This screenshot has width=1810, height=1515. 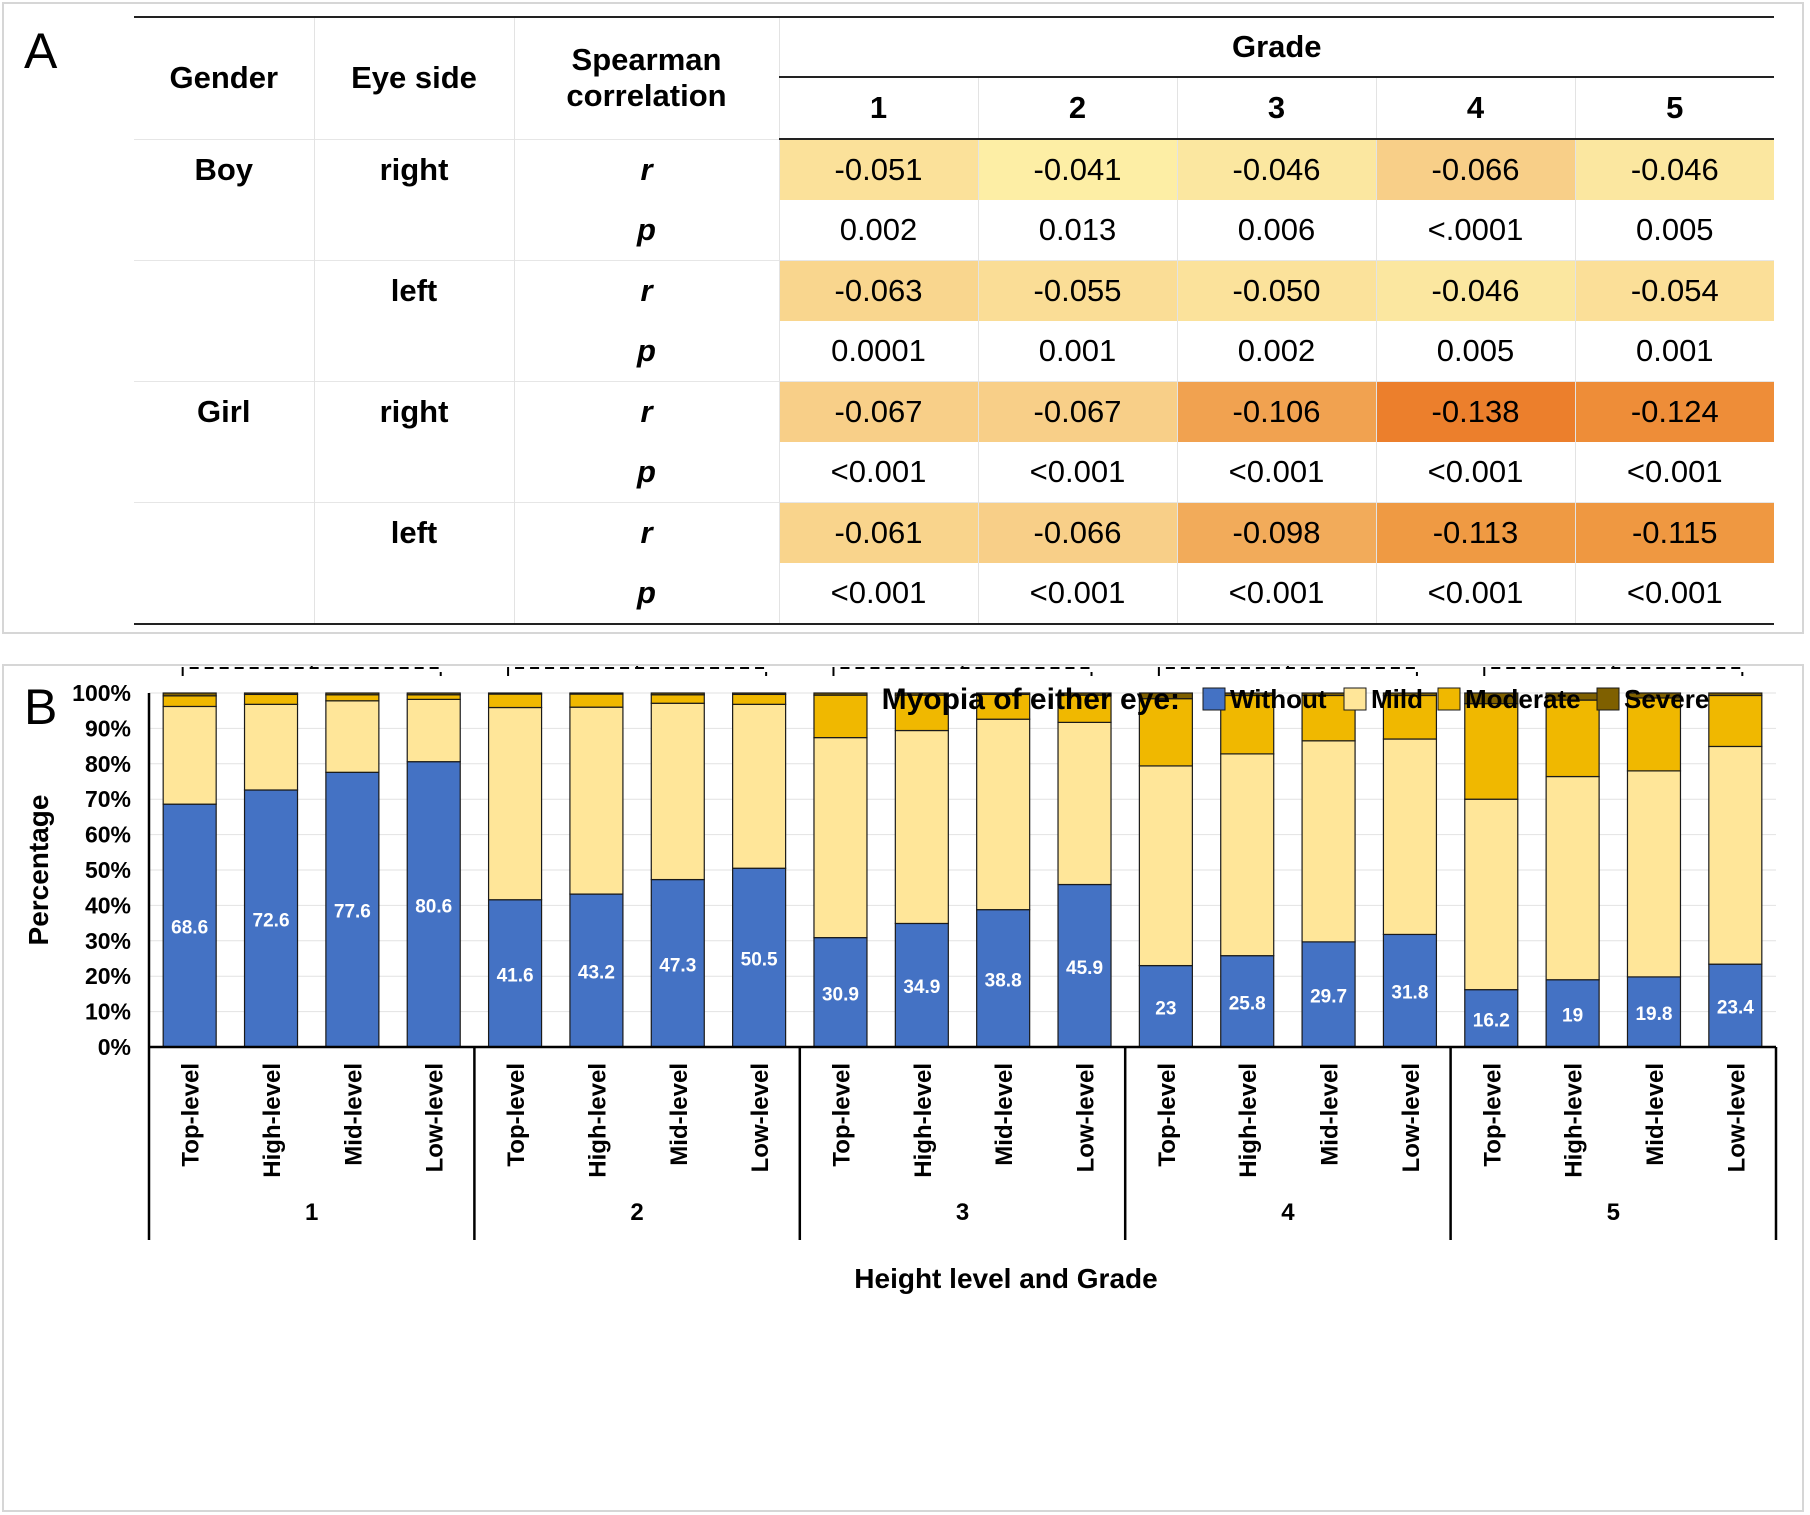 What do you see at coordinates (646, 96) in the screenshot?
I see `header-spearman-line2: correlation` at bounding box center [646, 96].